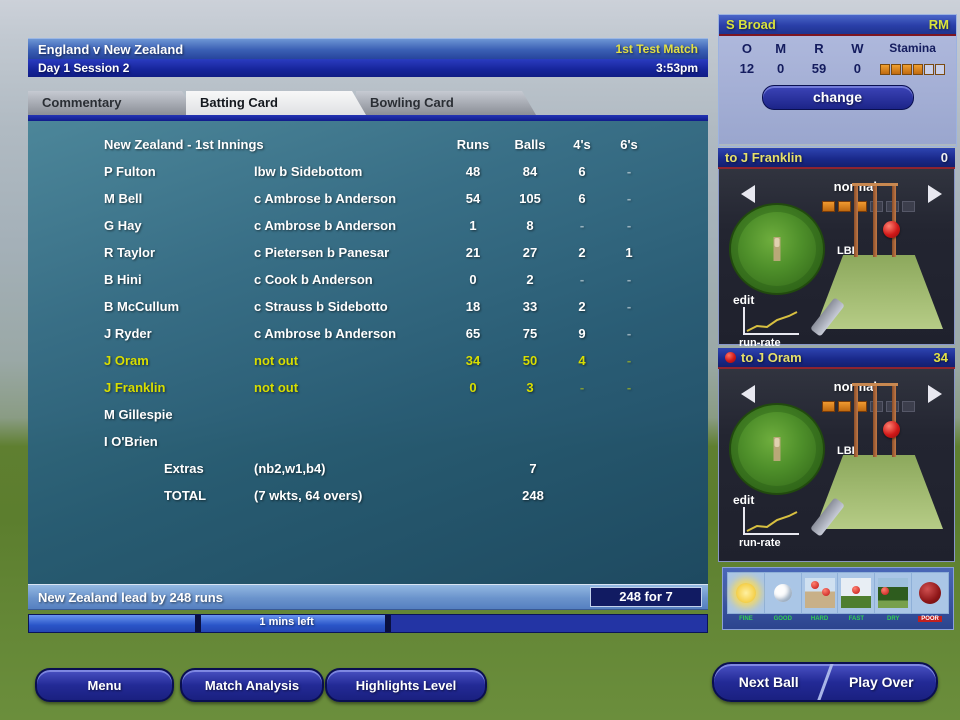 This screenshot has height=720, width=960. I want to click on col-overs: O, so click(746, 48).